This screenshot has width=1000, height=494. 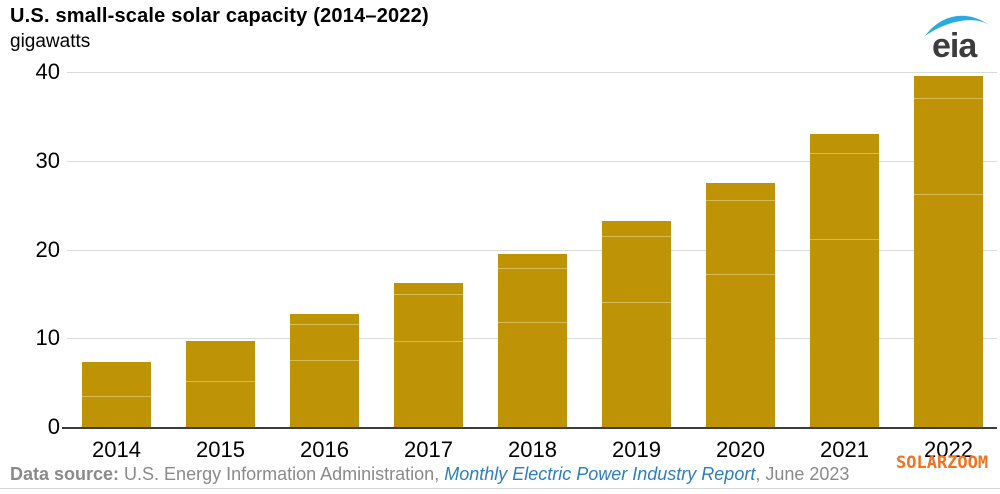 I want to click on data-source-date: , June 2023, so click(x=802, y=474).